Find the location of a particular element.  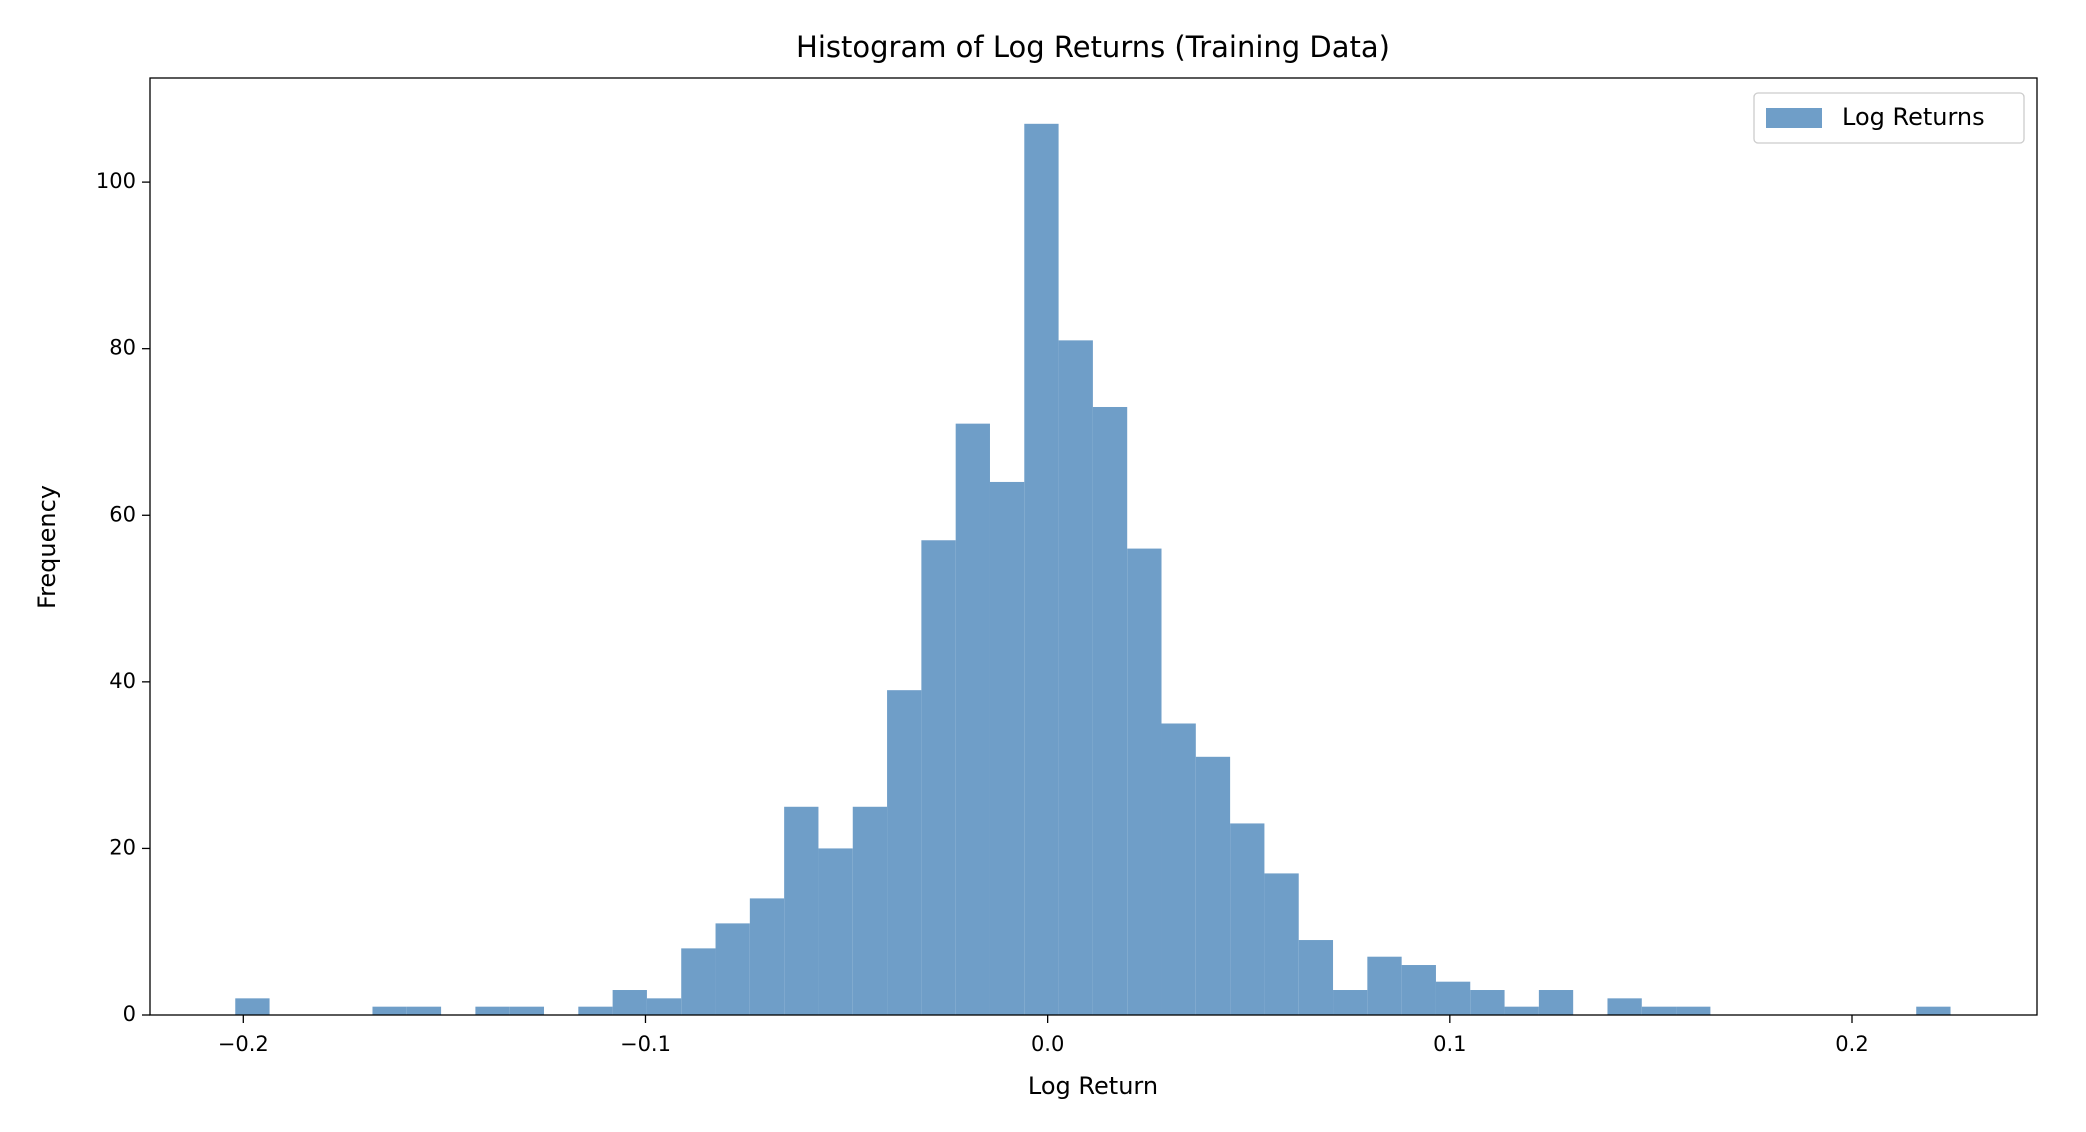

legend-swatch is located at coordinates (1794, 118).